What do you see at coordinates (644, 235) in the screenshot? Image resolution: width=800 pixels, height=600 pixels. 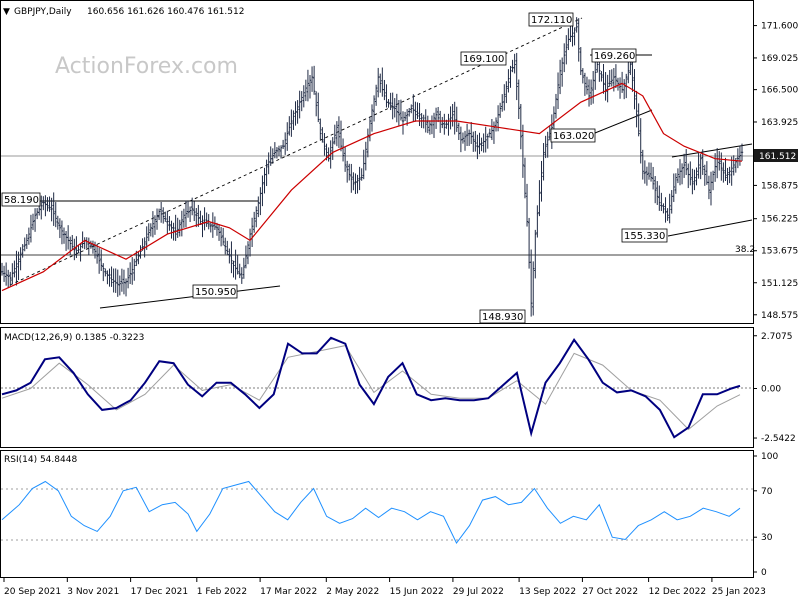 I see `annotation-155330: 155.330` at bounding box center [644, 235].